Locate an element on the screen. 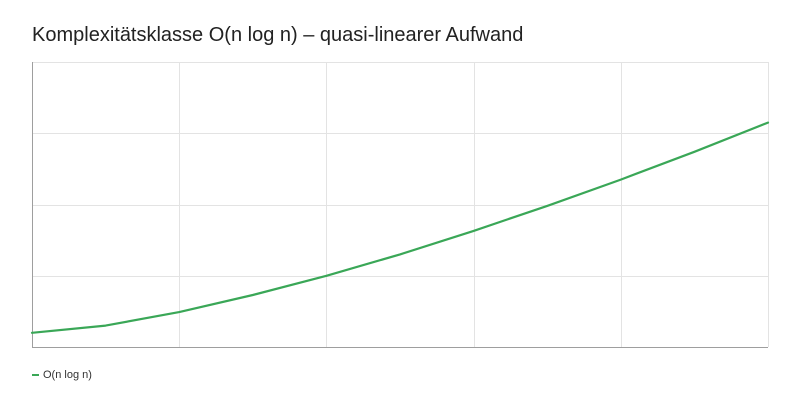 This screenshot has width=800, height=412. legend: O(n log n) is located at coordinates (62, 375).